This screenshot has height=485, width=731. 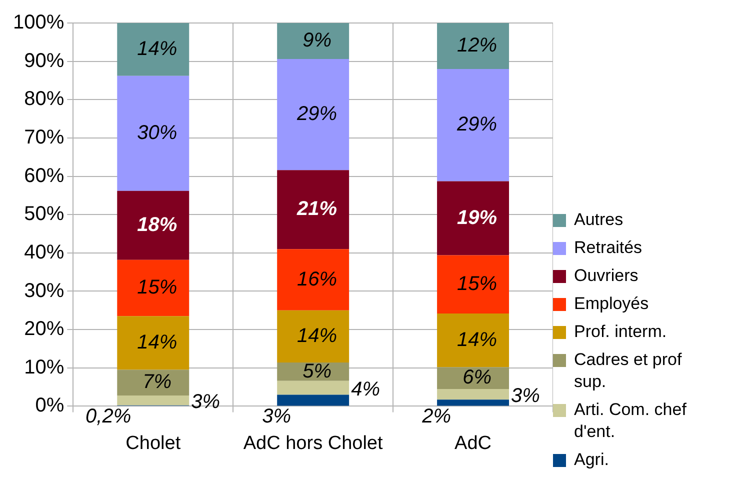 What do you see at coordinates (49, 405) in the screenshot?
I see `y-tick-label: 0%` at bounding box center [49, 405].